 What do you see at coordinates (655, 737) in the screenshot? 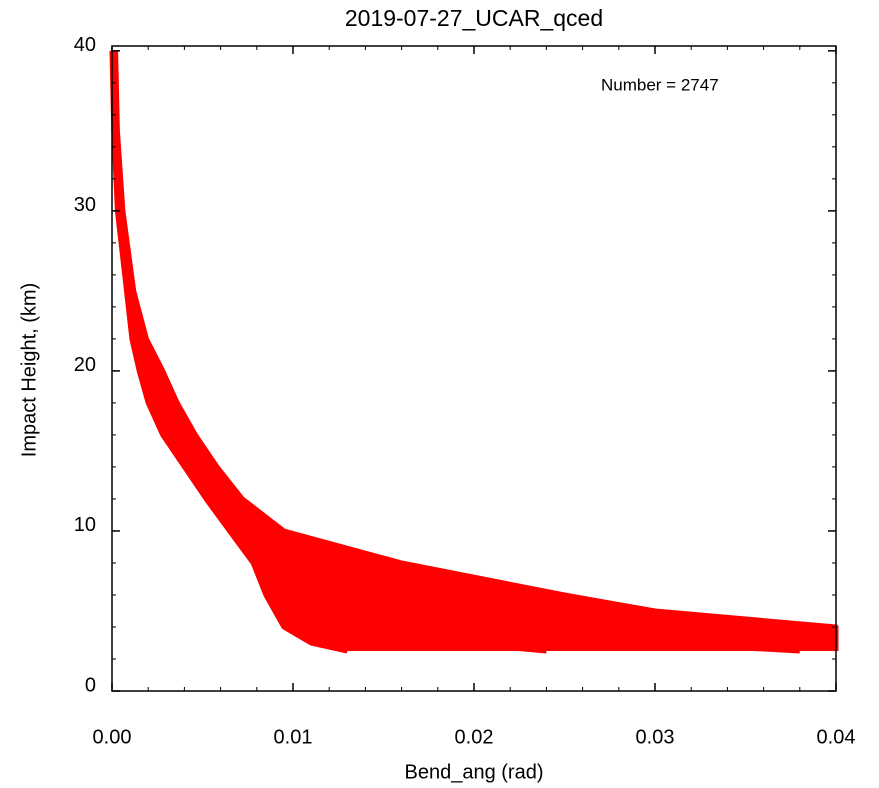
I see `x-tick-label: 0.03` at bounding box center [655, 737].